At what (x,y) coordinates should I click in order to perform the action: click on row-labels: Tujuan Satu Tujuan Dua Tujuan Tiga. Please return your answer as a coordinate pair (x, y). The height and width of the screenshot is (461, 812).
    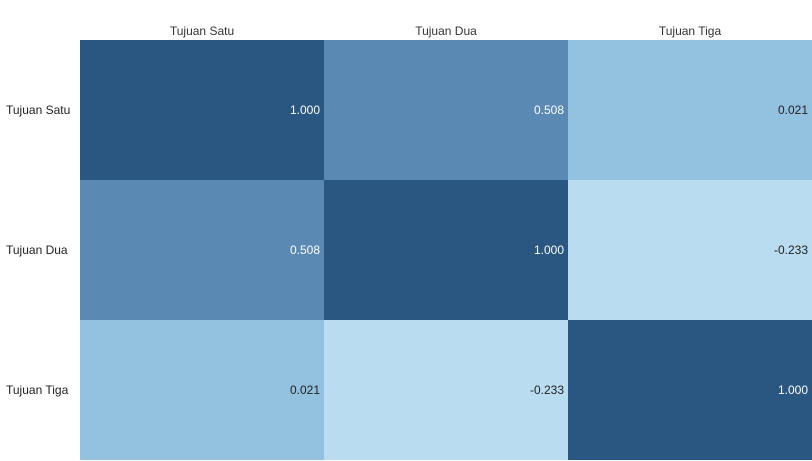
    Looking at the image, I should click on (38, 250).